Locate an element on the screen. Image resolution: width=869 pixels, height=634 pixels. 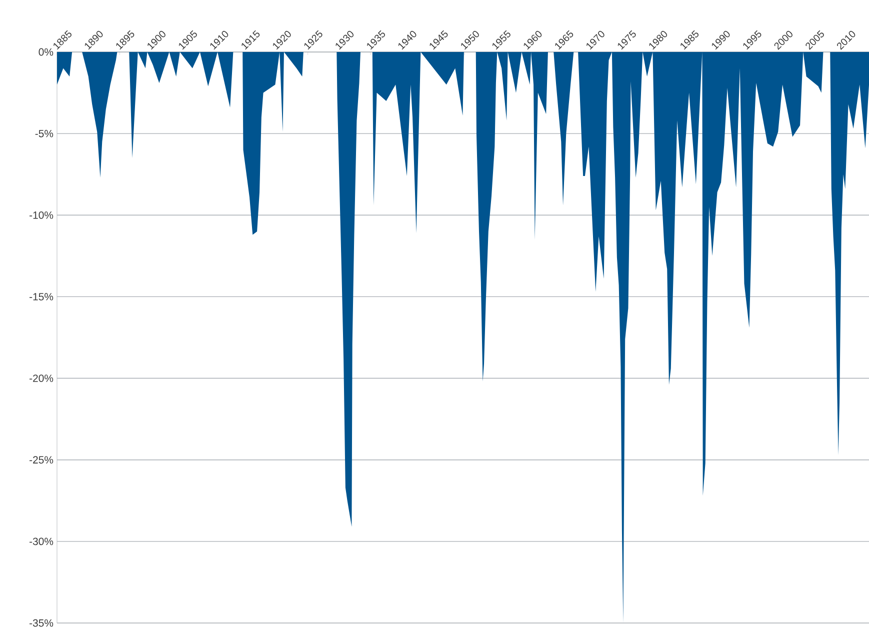
y-tick-label: -5% is located at coordinates (44, 134).